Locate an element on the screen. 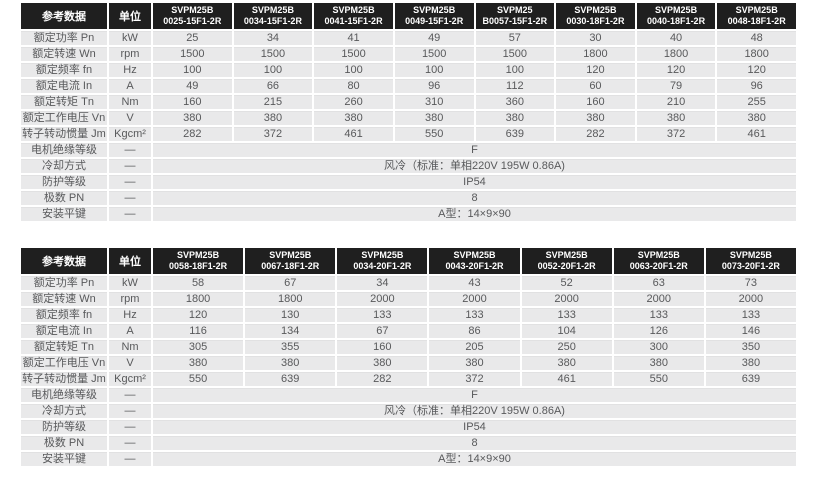 The height and width of the screenshot is (492, 820). col-header-model: SVPM25B 0048-18F1-2R is located at coordinates (756, 16).